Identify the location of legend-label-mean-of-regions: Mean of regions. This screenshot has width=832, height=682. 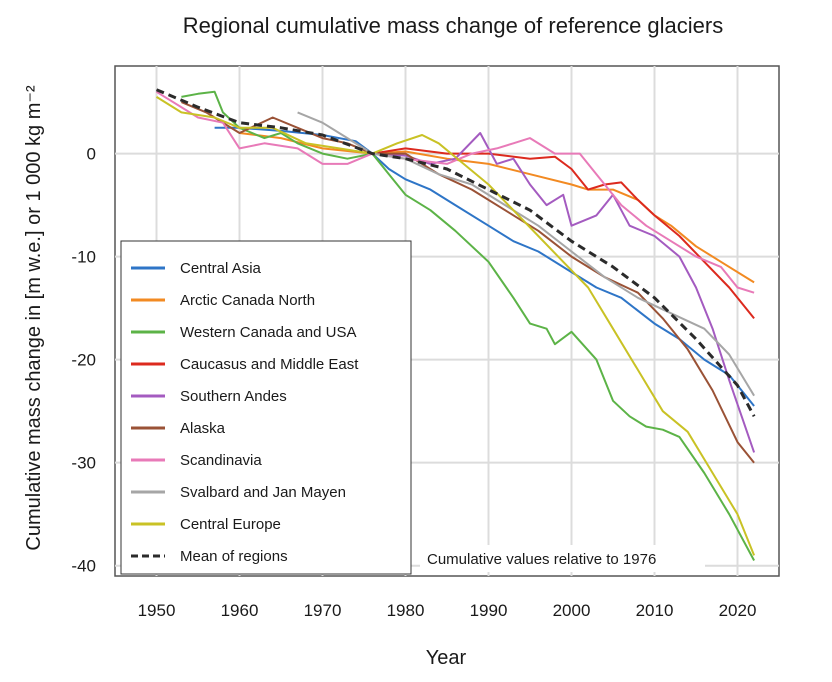
(234, 556).